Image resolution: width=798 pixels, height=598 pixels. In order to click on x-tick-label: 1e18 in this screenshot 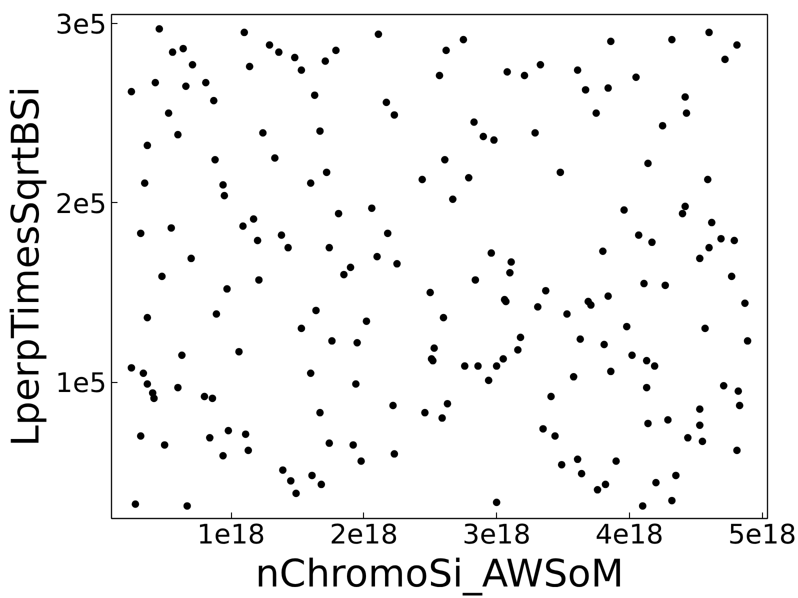, I will do `click(231, 535)`.